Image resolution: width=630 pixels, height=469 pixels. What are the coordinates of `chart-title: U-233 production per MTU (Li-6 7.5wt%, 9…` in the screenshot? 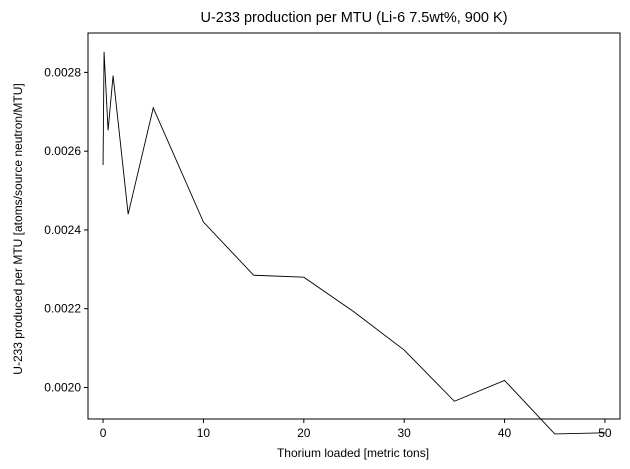 It's located at (353, 18).